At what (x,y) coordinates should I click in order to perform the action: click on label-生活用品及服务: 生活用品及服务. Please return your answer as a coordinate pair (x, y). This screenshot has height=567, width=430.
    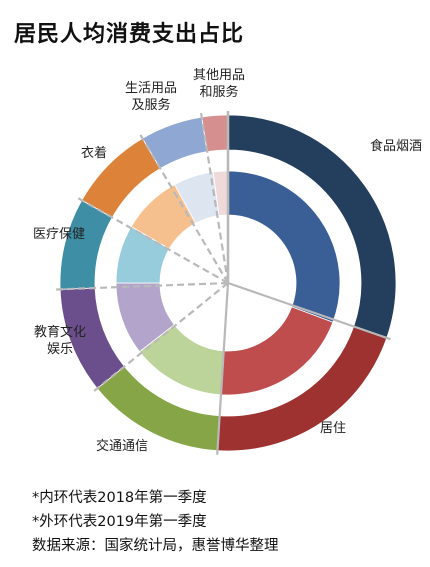
    Looking at the image, I should click on (151, 97).